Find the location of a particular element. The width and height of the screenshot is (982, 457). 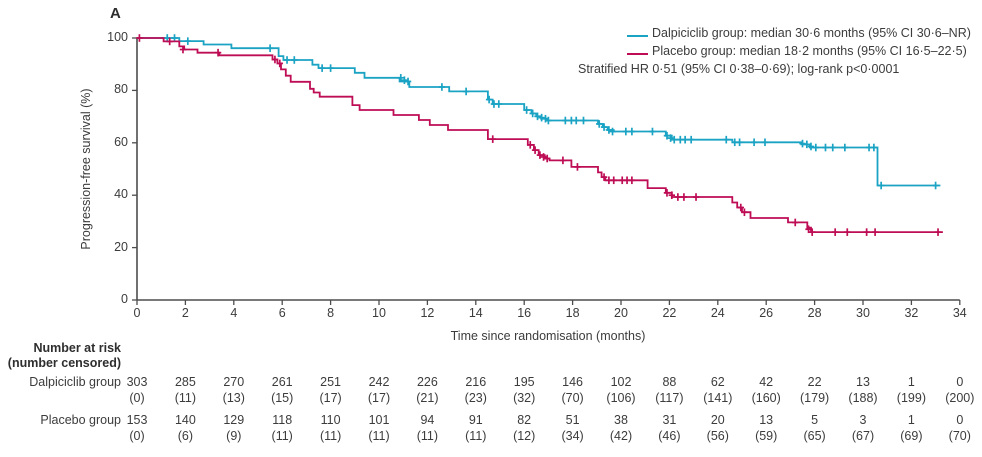

risk-count: 62 is located at coordinates (717, 382).